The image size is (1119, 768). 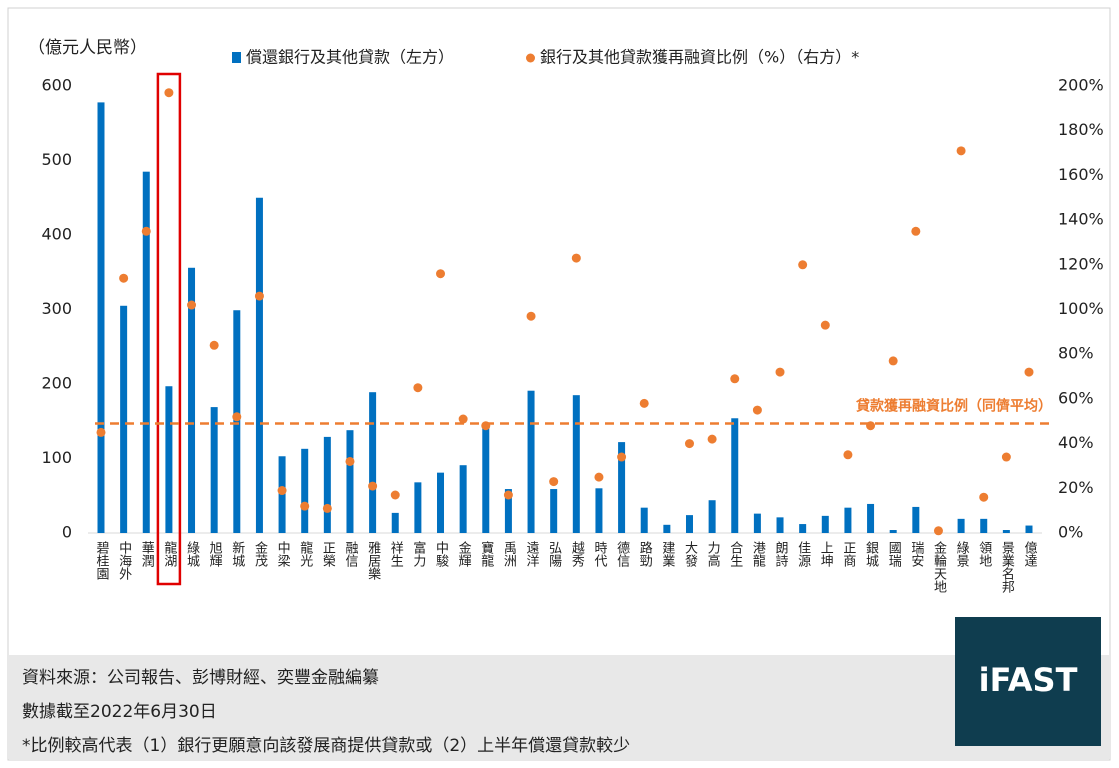 I want to click on footer-bg, so click(x=559, y=707).